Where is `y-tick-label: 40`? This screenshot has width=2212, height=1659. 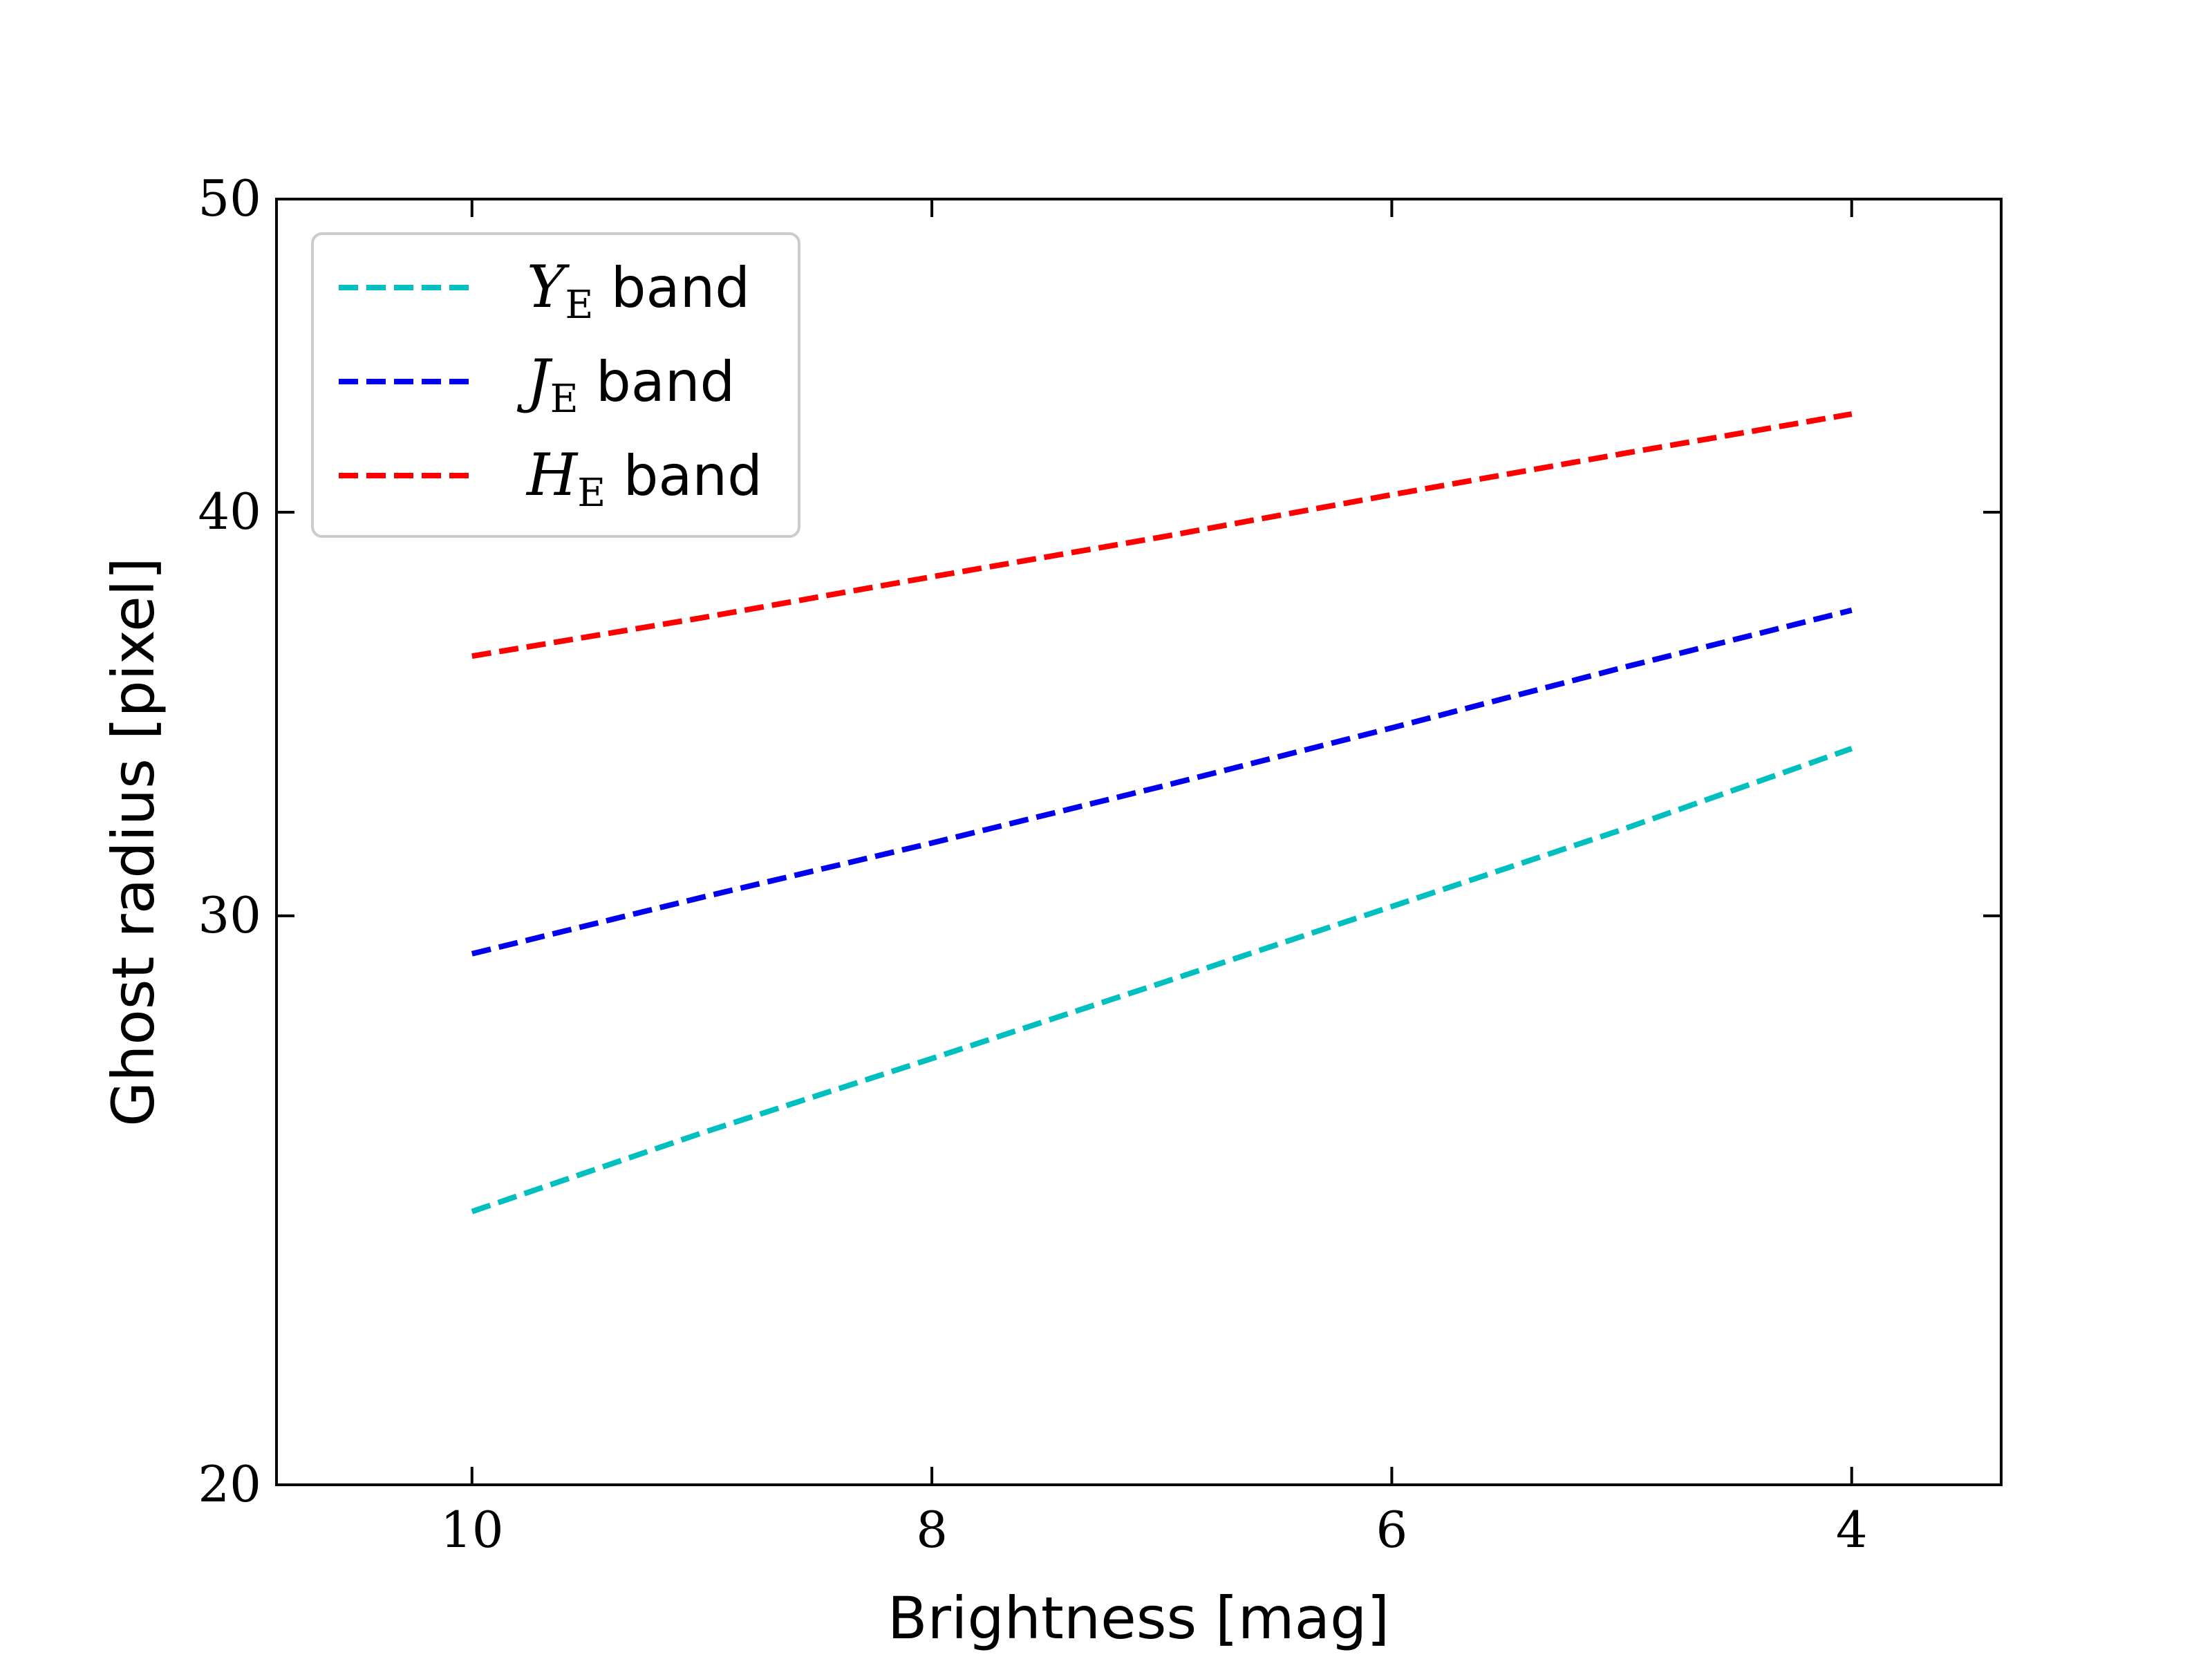
y-tick-label: 40 is located at coordinates (229, 511).